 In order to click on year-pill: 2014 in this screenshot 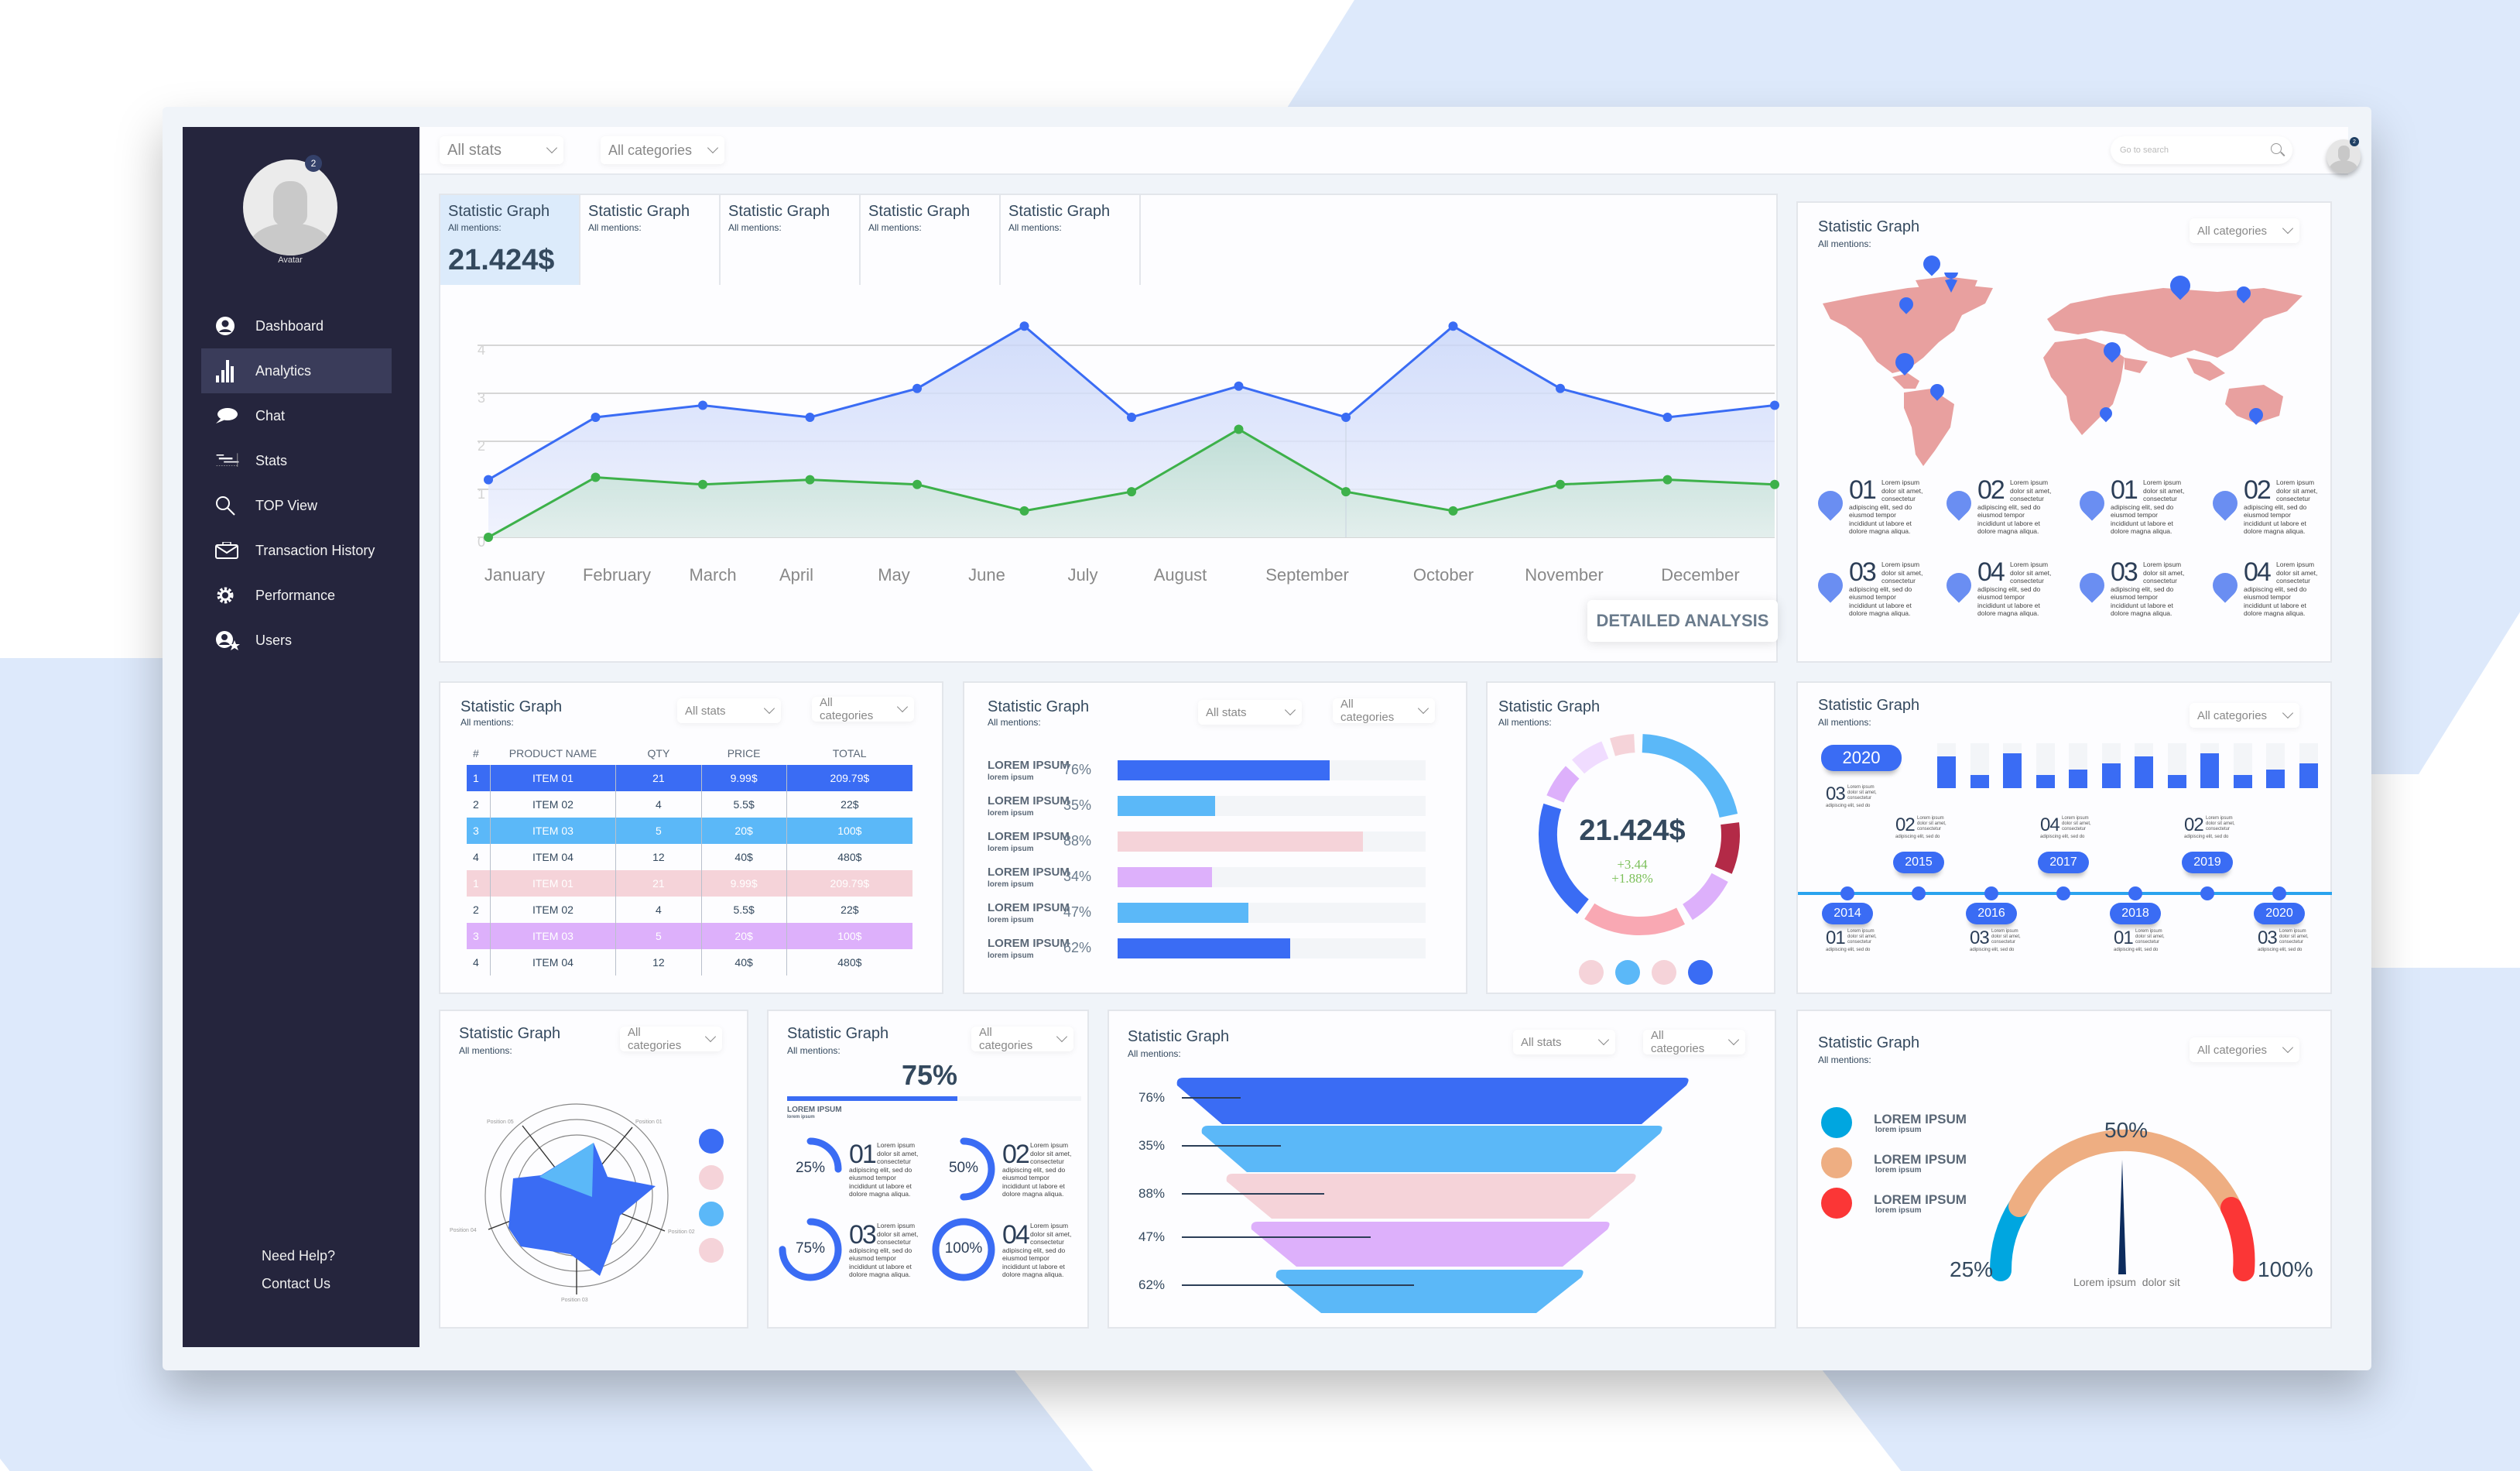, I will do `click(1848, 913)`.